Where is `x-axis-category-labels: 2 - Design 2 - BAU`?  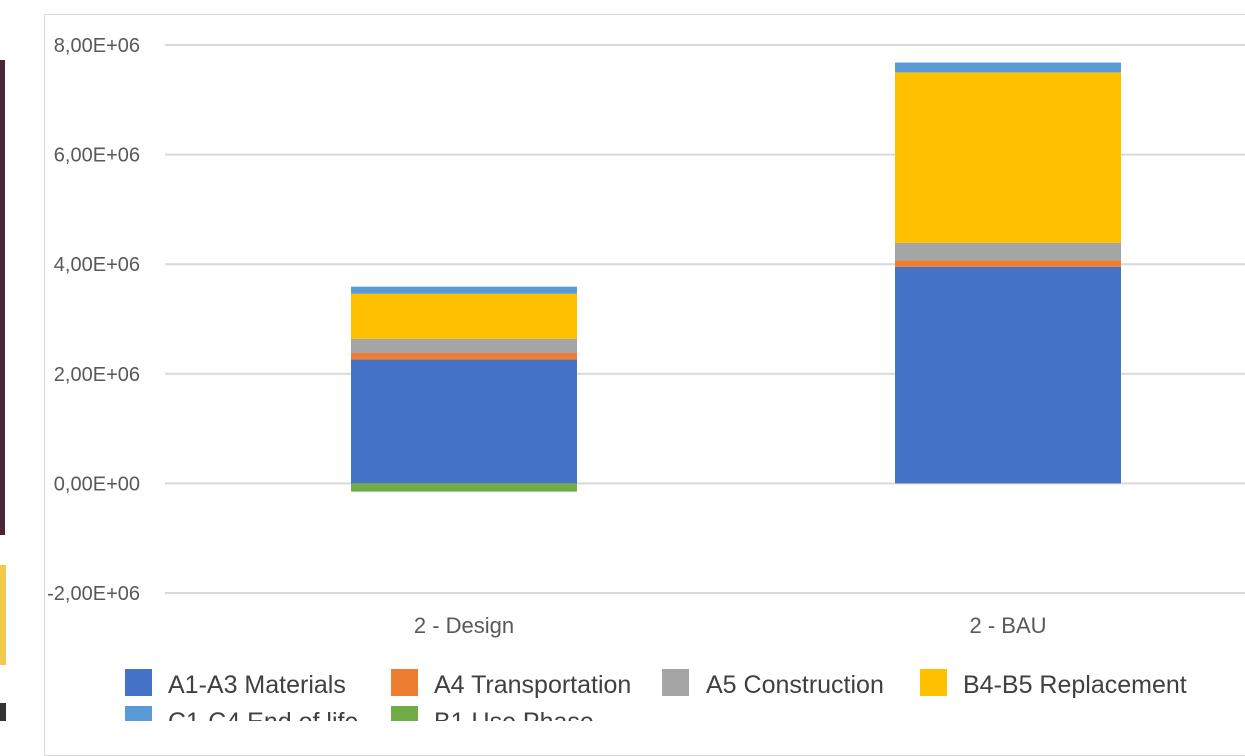 x-axis-category-labels: 2 - Design 2 - BAU is located at coordinates (730, 625).